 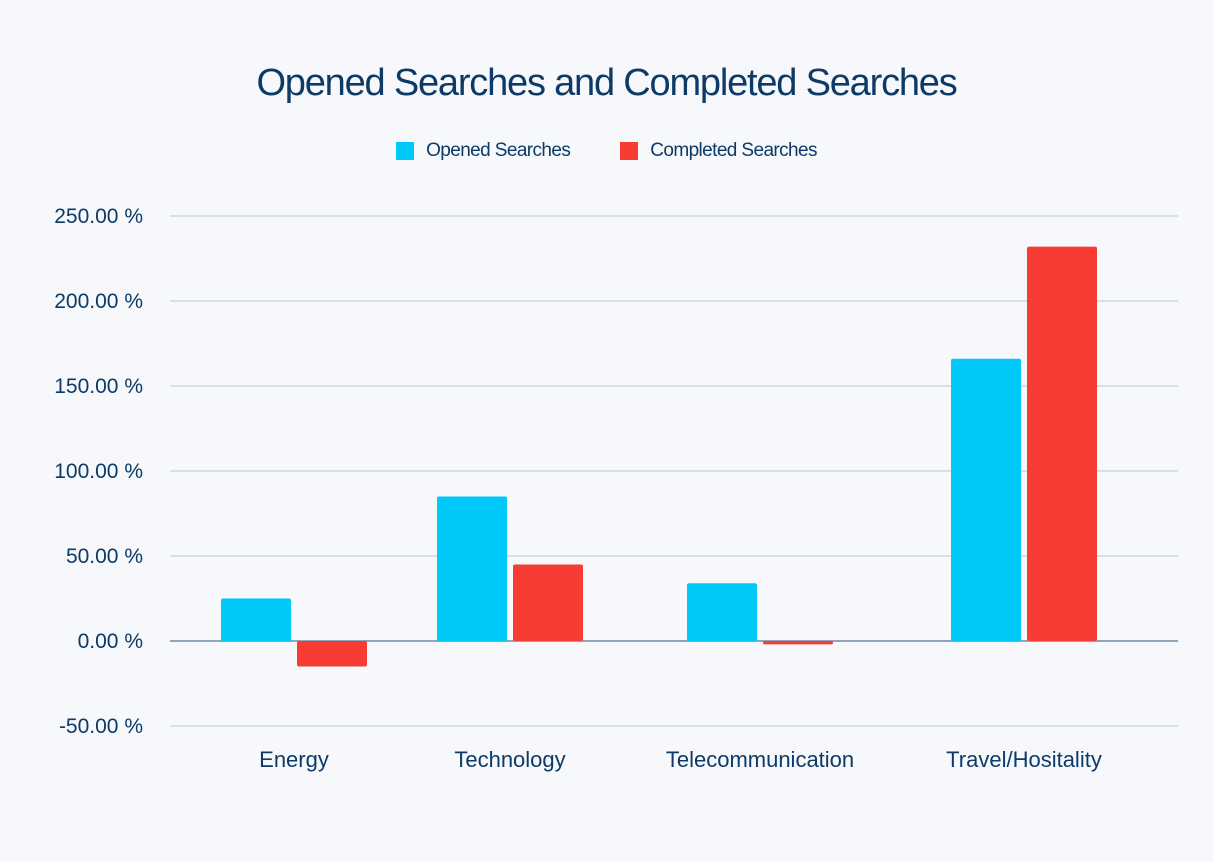 What do you see at coordinates (760, 759) in the screenshot?
I see `x-tick-label: Telecommunication` at bounding box center [760, 759].